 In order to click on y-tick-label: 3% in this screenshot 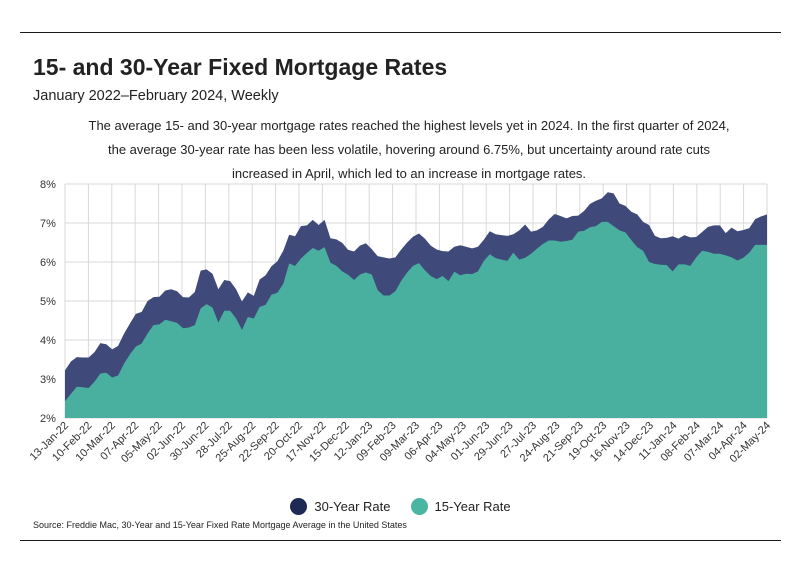, I will do `click(48, 380)`.